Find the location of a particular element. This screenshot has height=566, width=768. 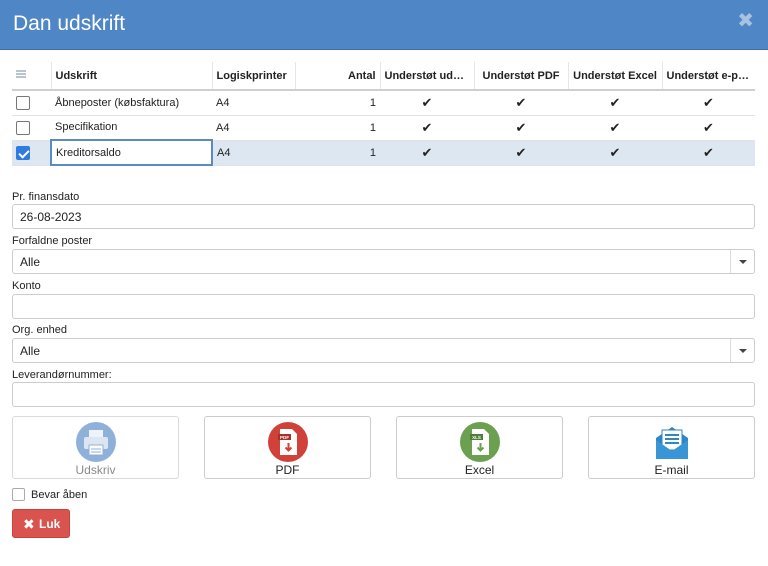

col-understot-pdf: Understøt PDF is located at coordinates (520, 76).